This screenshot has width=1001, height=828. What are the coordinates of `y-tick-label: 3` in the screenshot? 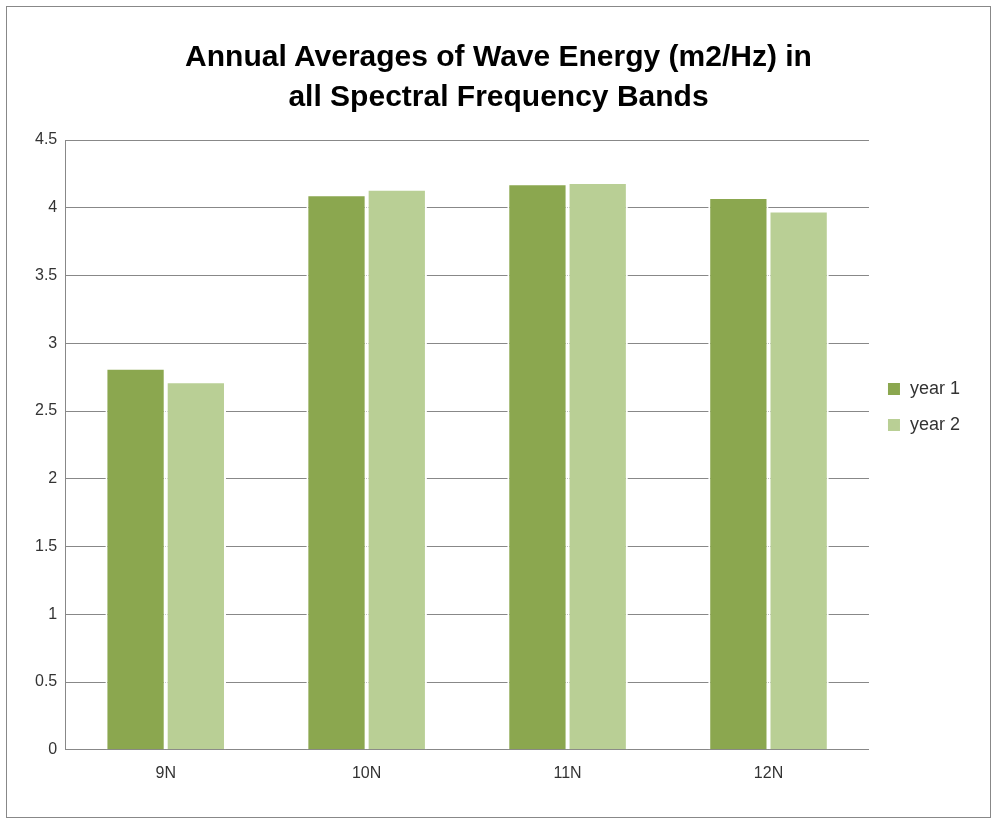 It's located at (53, 342).